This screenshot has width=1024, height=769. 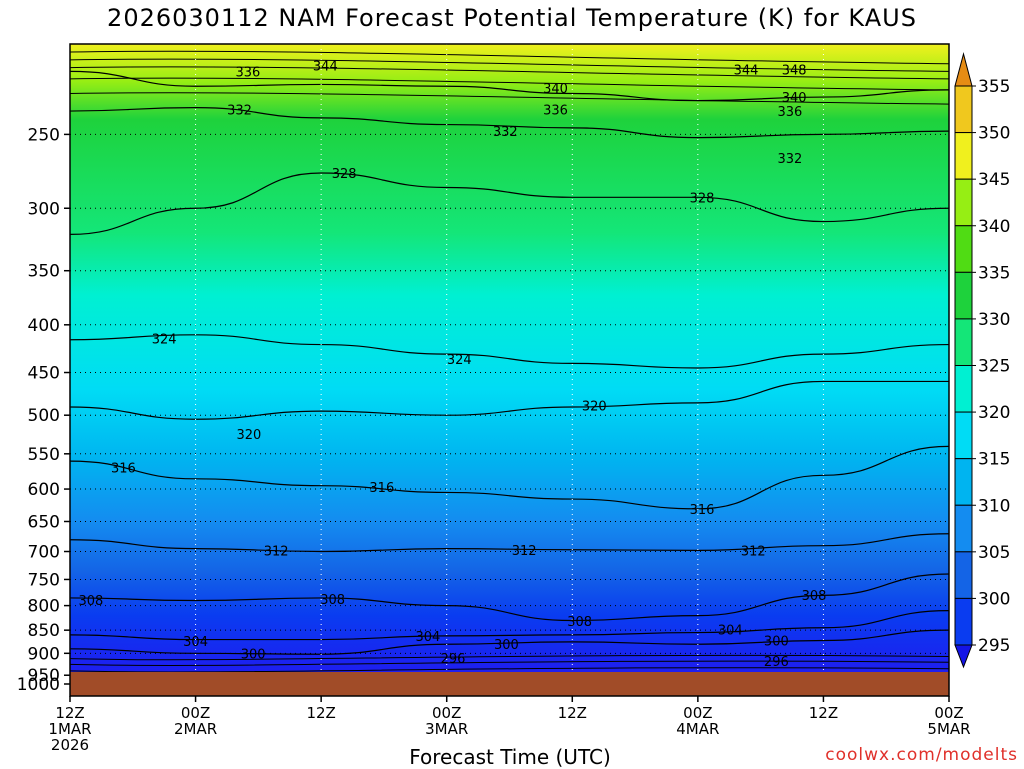 What do you see at coordinates (506, 645) in the screenshot?
I see `contour-label-31: 300` at bounding box center [506, 645].